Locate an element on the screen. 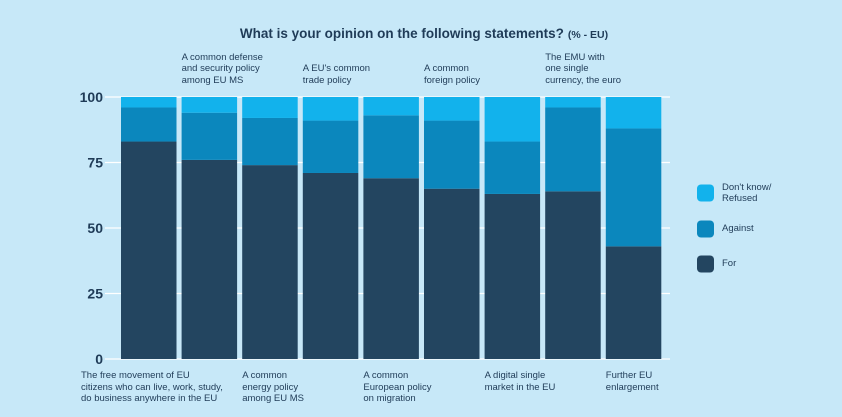  legend-label: For is located at coordinates (729, 264).